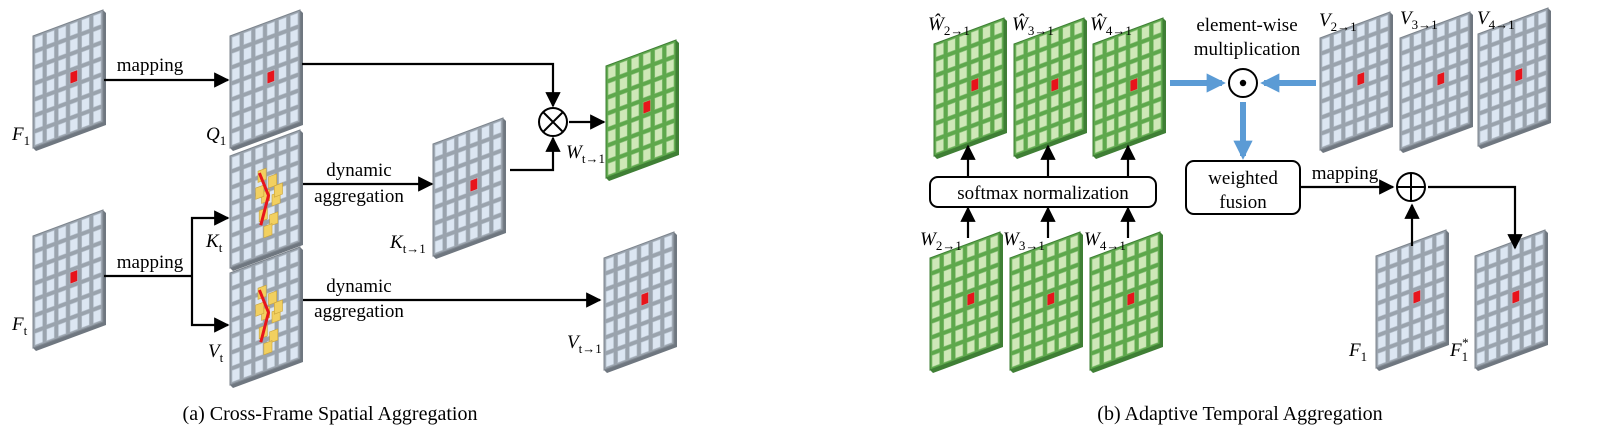 The width and height of the screenshot is (1606, 445). Describe the element at coordinates (359, 311) in the screenshot. I see `aggregation-label-2: aggregation` at that location.